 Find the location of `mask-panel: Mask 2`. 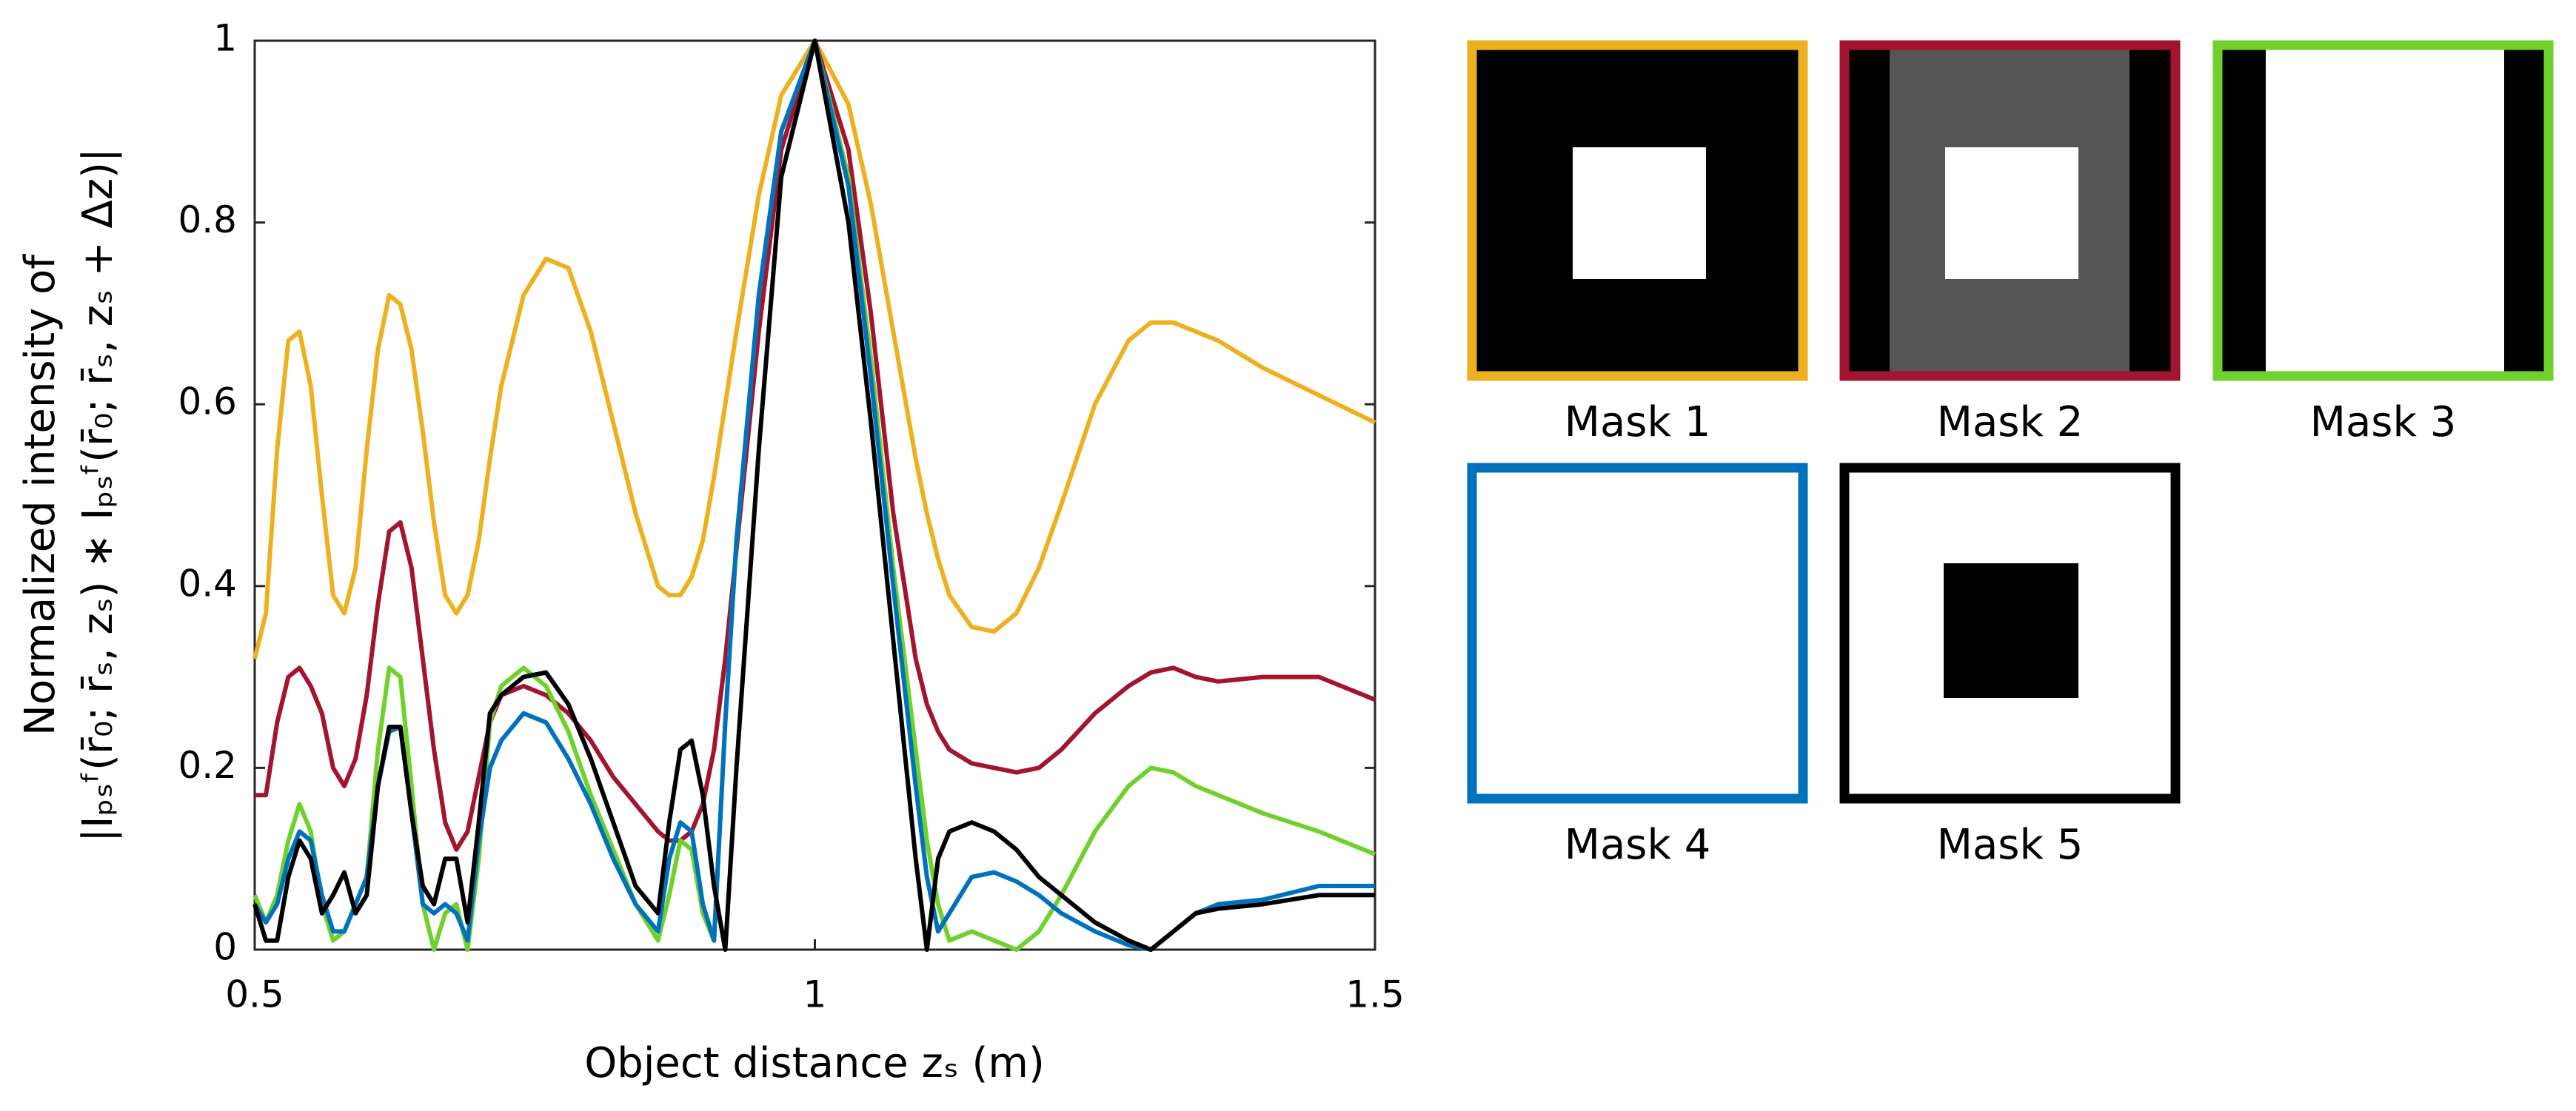

mask-panel: Mask 2 is located at coordinates (2010, 243).